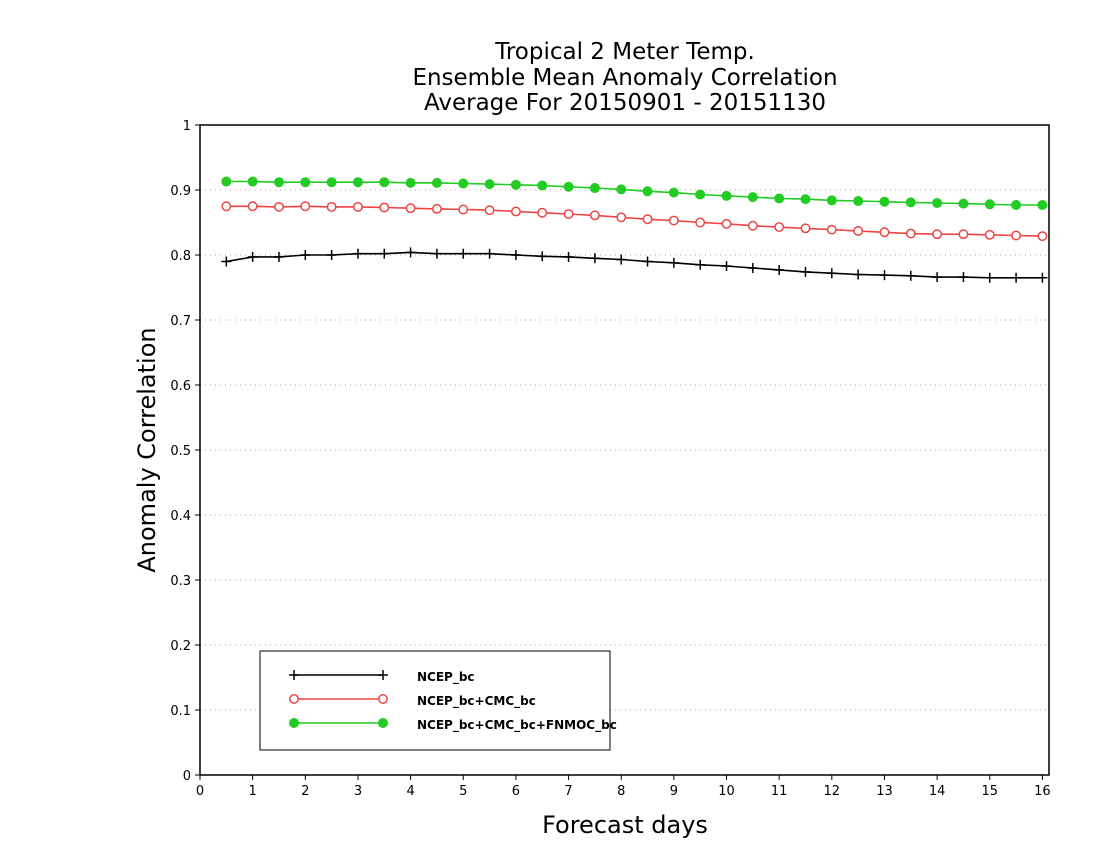 The width and height of the screenshot is (1100, 854). Describe the element at coordinates (625, 825) in the screenshot. I see `x-axis-title: Forecast days` at that location.